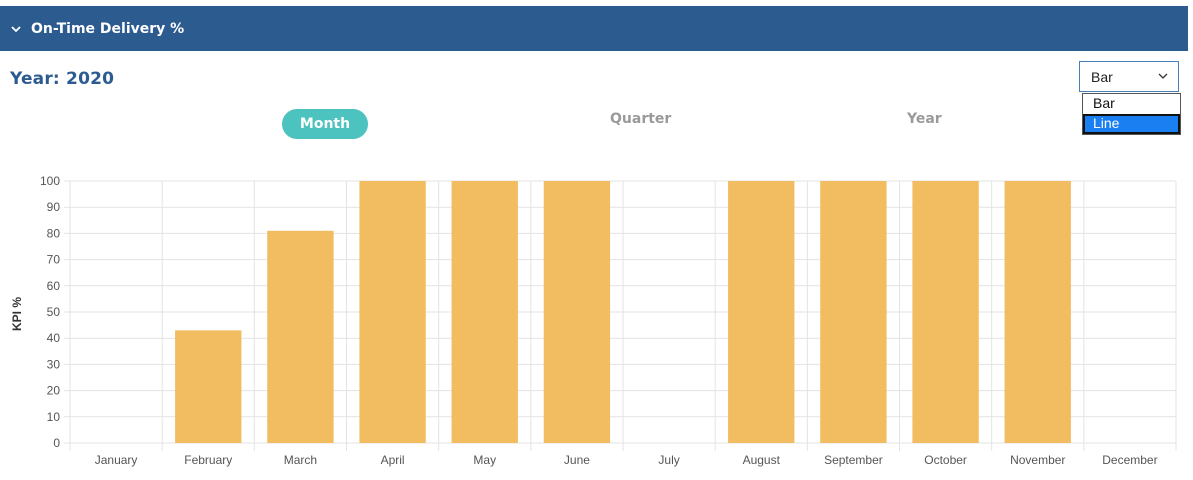 Image resolution: width=1193 pixels, height=480 pixels. What do you see at coordinates (853, 460) in the screenshot?
I see `x-tick-label: September` at bounding box center [853, 460].